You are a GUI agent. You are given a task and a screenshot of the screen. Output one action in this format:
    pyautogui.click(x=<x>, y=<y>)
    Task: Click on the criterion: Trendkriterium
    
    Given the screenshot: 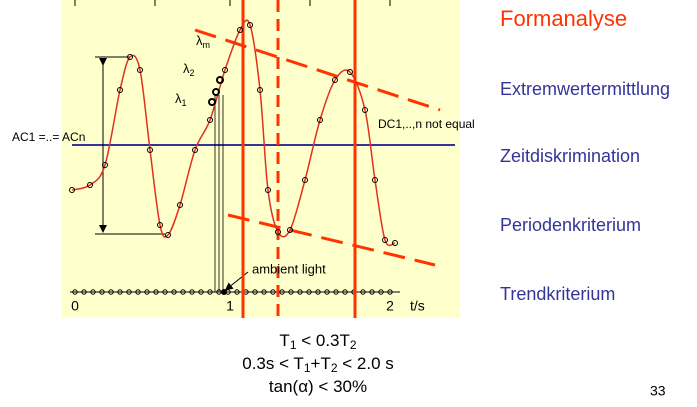 What is the action you would take?
    pyautogui.click(x=557, y=294)
    